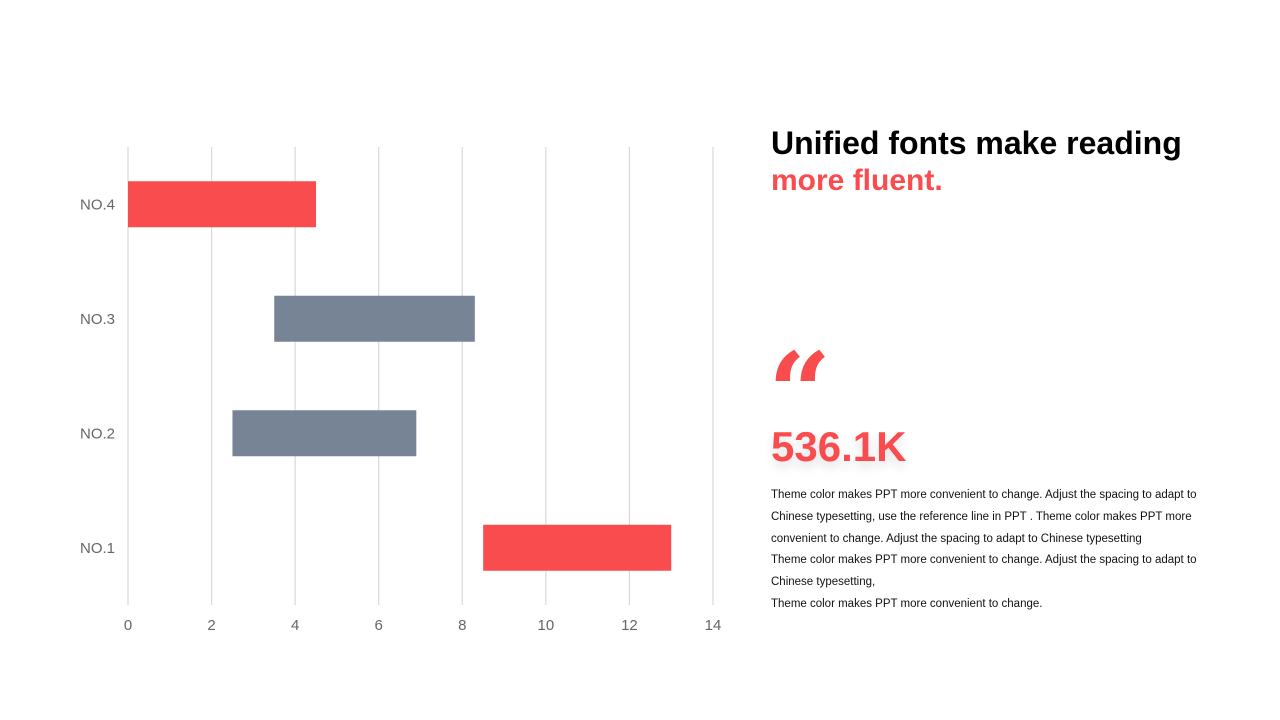 The width and height of the screenshot is (1280, 720). Describe the element at coordinates (295, 625) in the screenshot. I see `x-tick-label-4: 4` at that location.